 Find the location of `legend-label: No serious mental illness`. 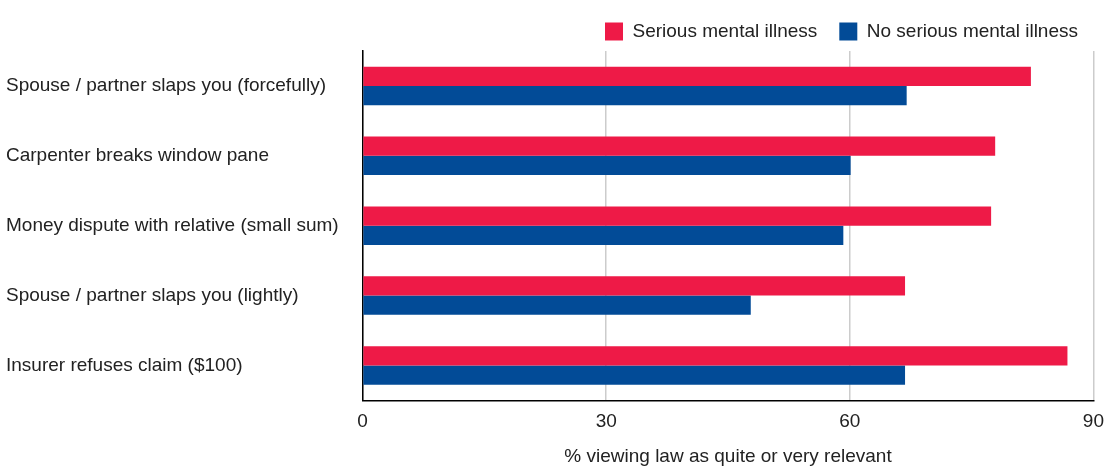

legend-label: No serious mental illness is located at coordinates (972, 30).